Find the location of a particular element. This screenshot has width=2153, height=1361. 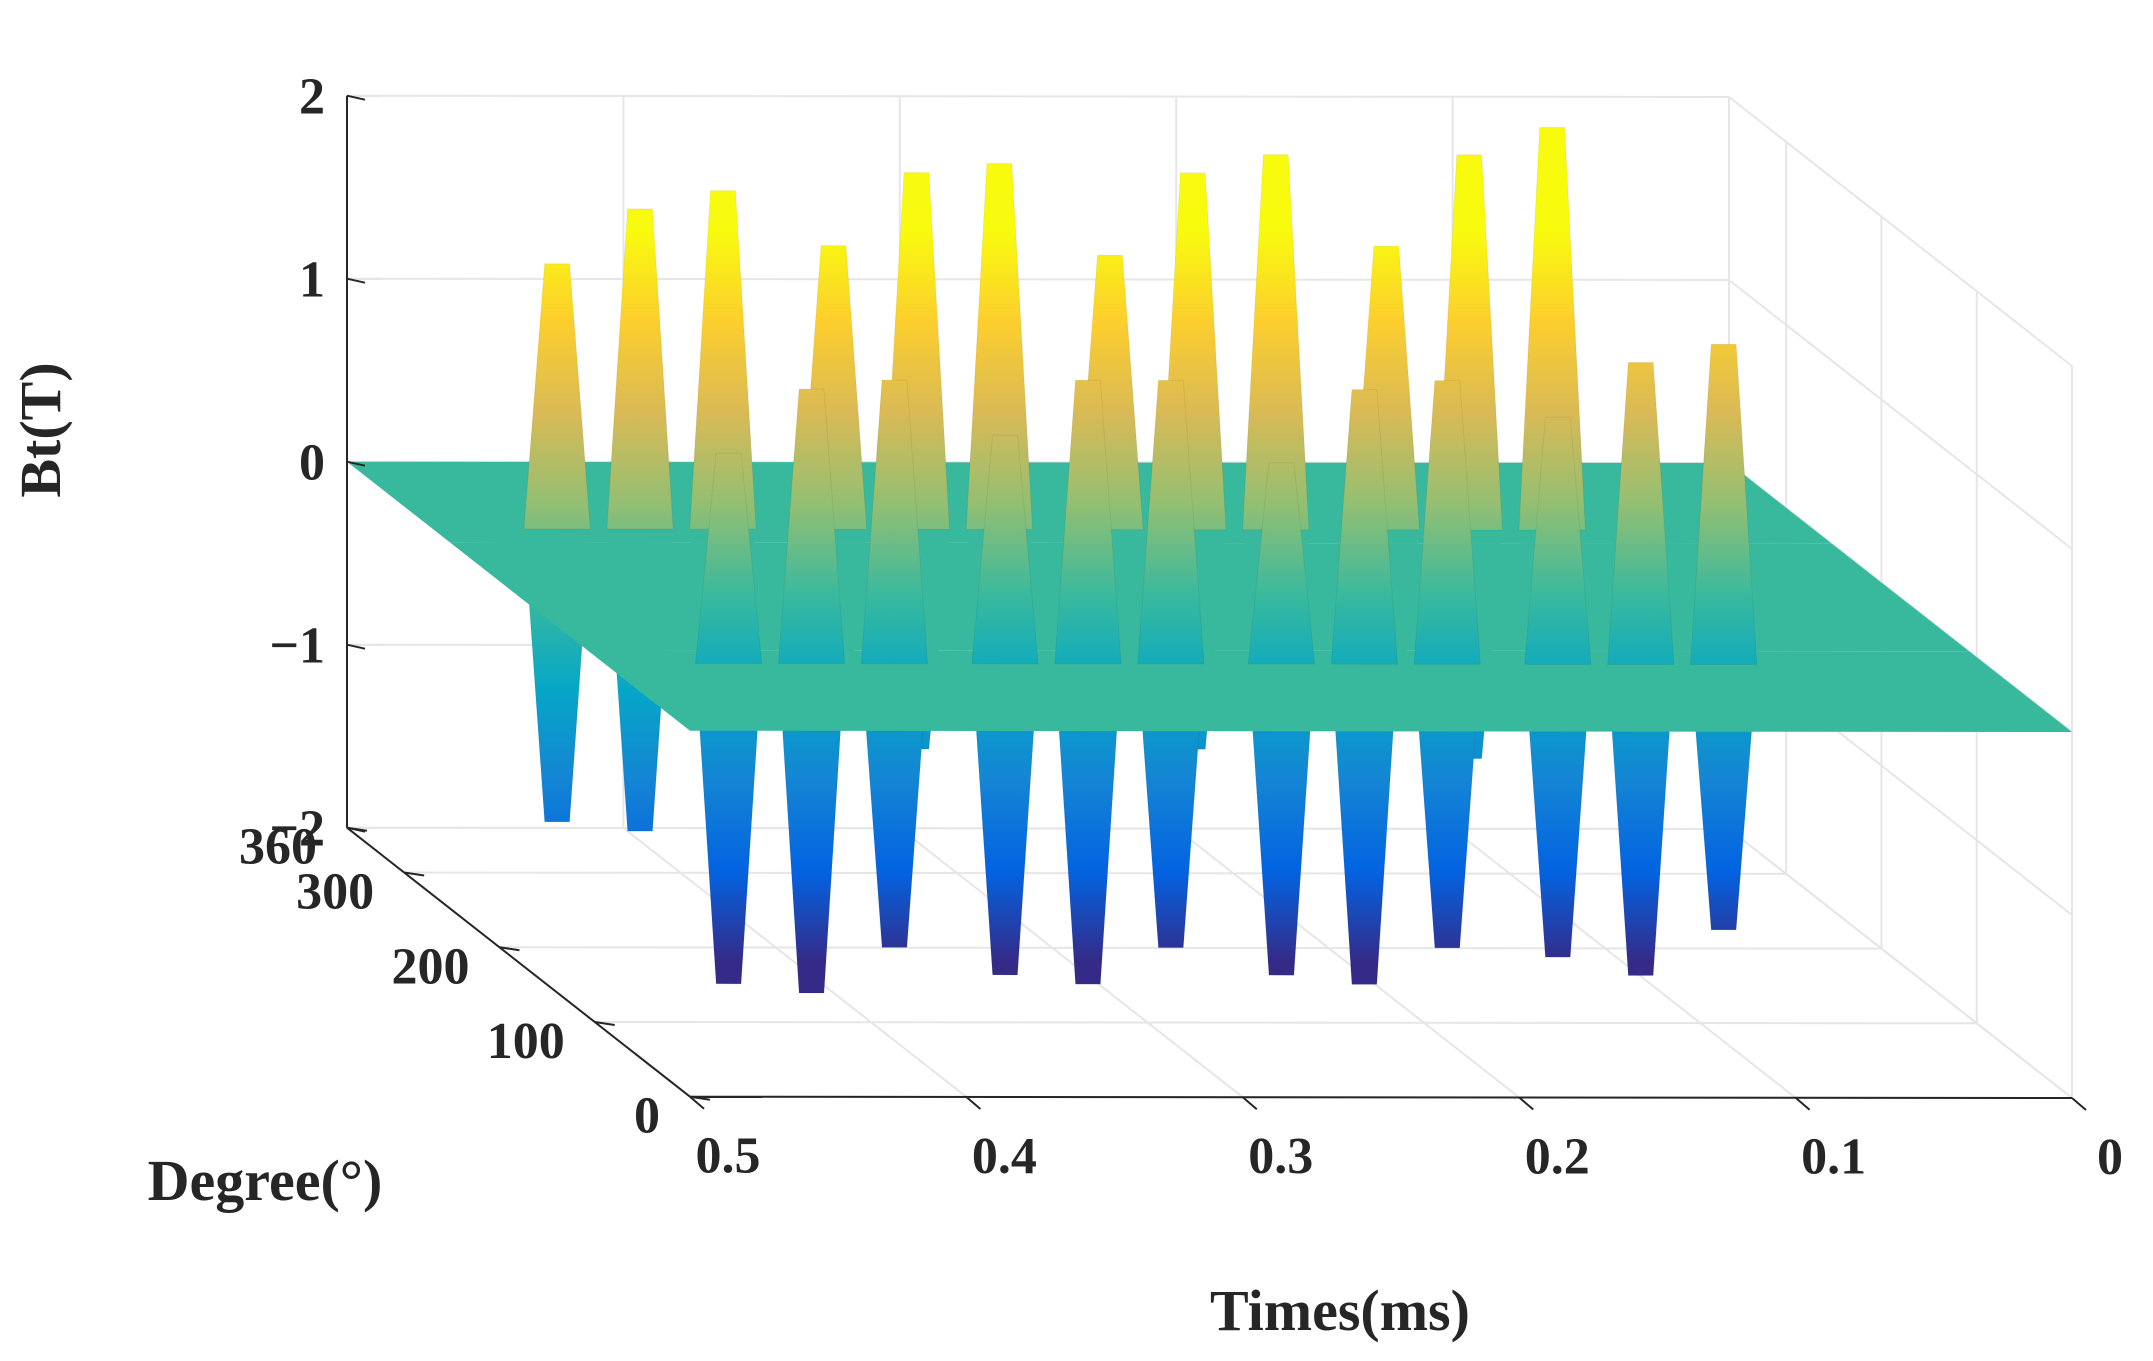

floor-x-gridline is located at coordinates (1900, 963).